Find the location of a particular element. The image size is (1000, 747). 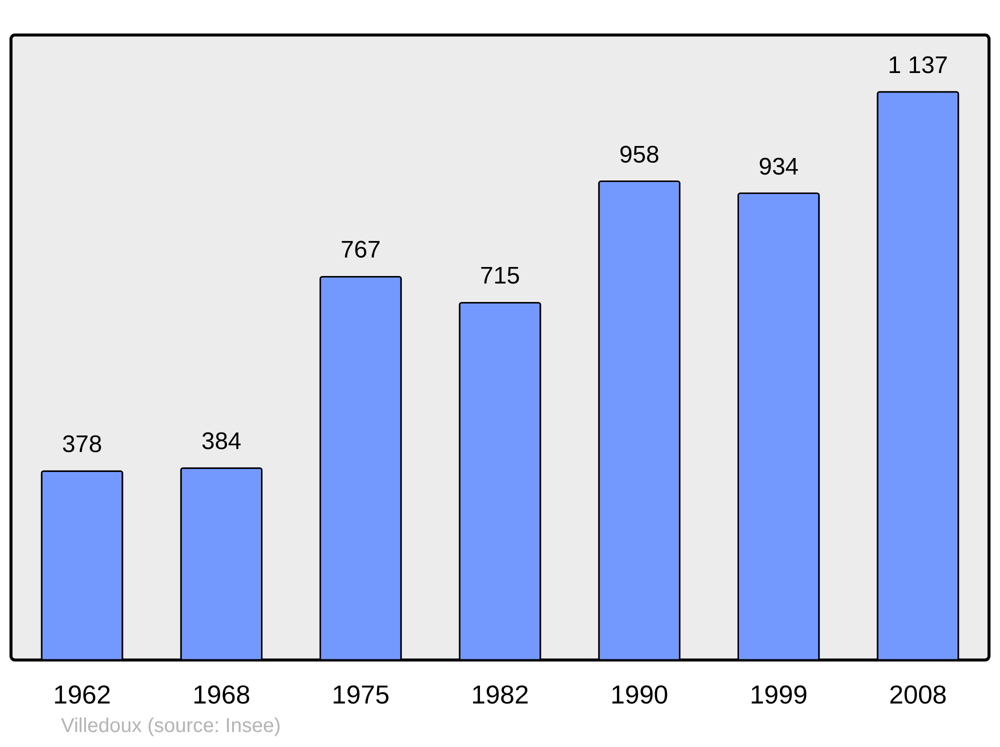

x-tick-label: 1990 is located at coordinates (639, 695).